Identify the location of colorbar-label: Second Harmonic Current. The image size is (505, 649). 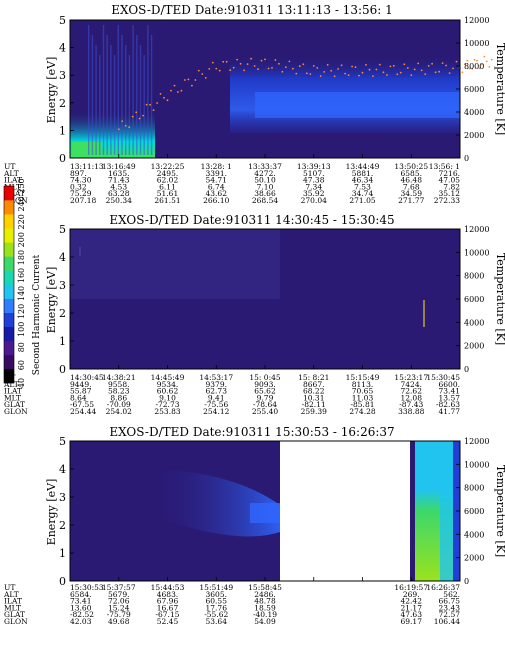
(37, 314).